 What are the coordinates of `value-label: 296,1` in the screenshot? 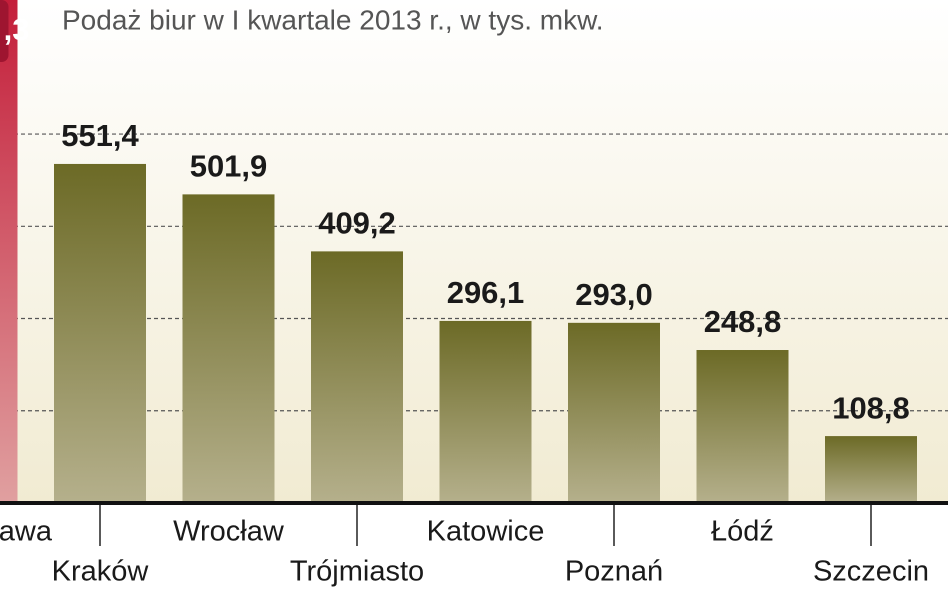 It's located at (486, 292).